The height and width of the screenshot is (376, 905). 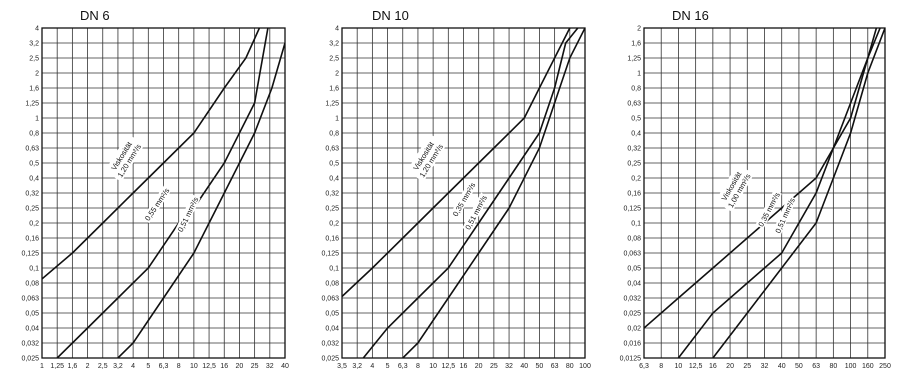 What do you see at coordinates (34, 224) in the screenshot?
I see `y-tick-label: 0,2` at bounding box center [34, 224].